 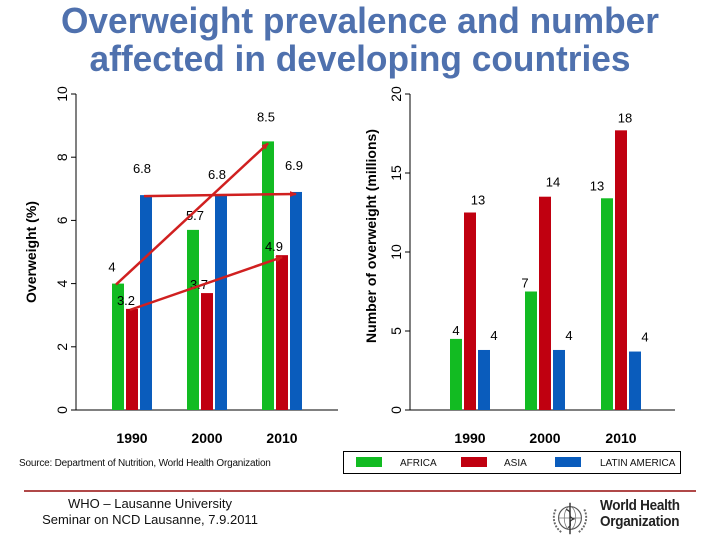 I want to click on footer-line-2: Seminar on NCD Lausanne, 7.9.2011, so click(x=150, y=519).